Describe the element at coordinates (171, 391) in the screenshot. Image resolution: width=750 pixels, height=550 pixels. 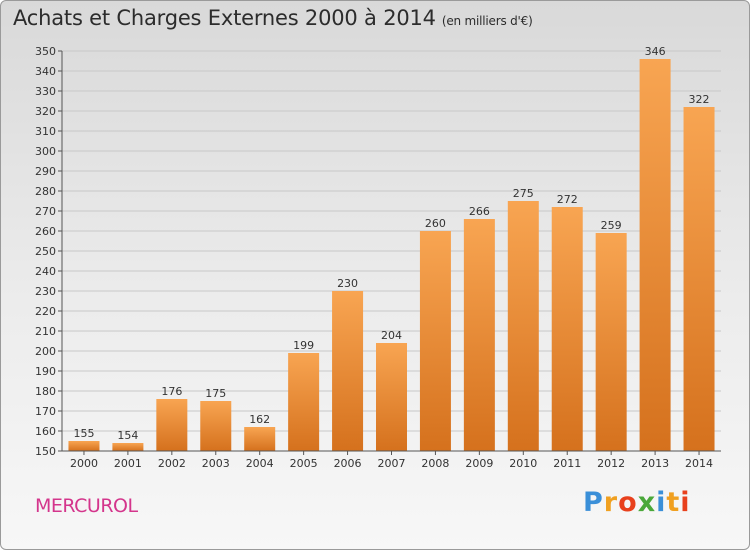
I see `data-label: 176` at that location.